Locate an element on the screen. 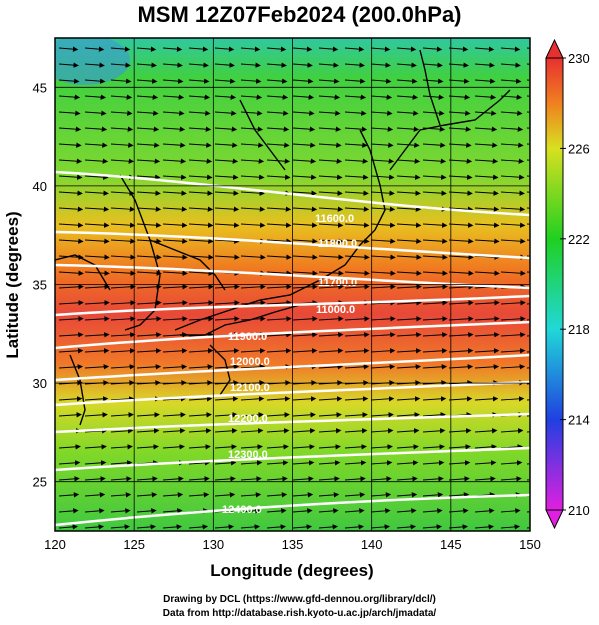  colorbar-tick-label: 210 is located at coordinates (579, 510).